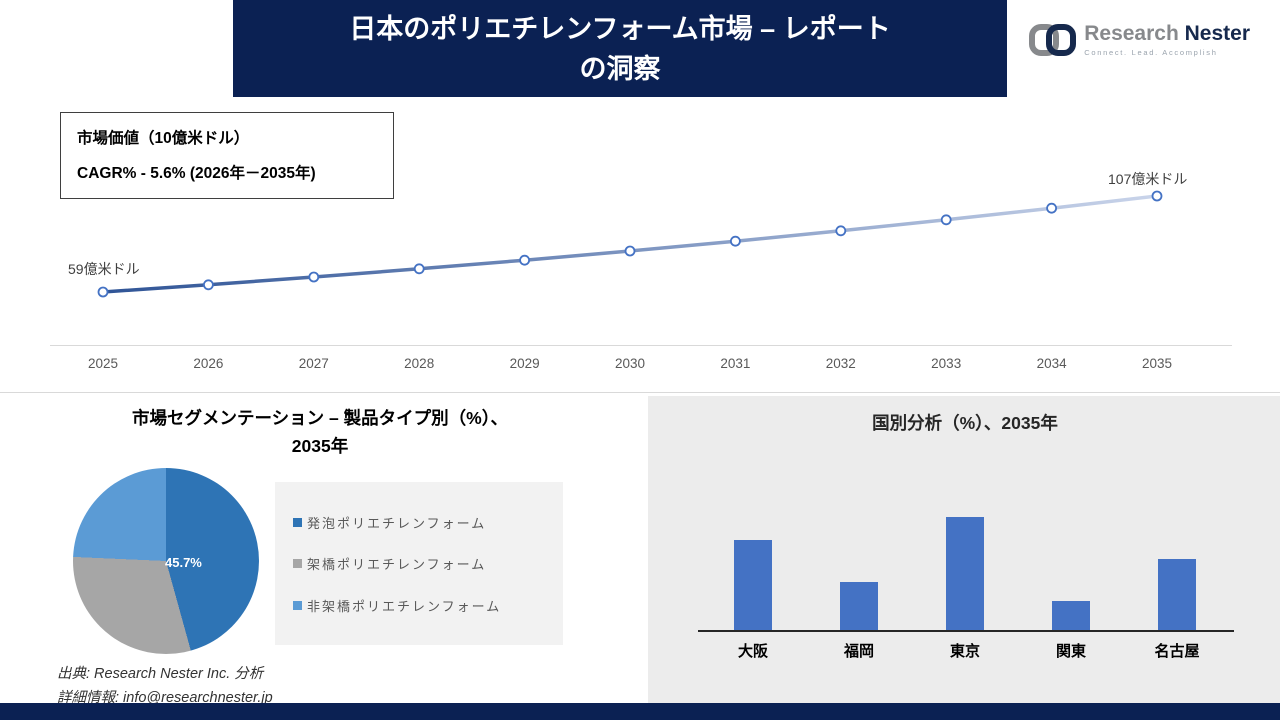 This screenshot has width=1280, height=720. I want to click on bar-category-label: 東京, so click(964, 651).